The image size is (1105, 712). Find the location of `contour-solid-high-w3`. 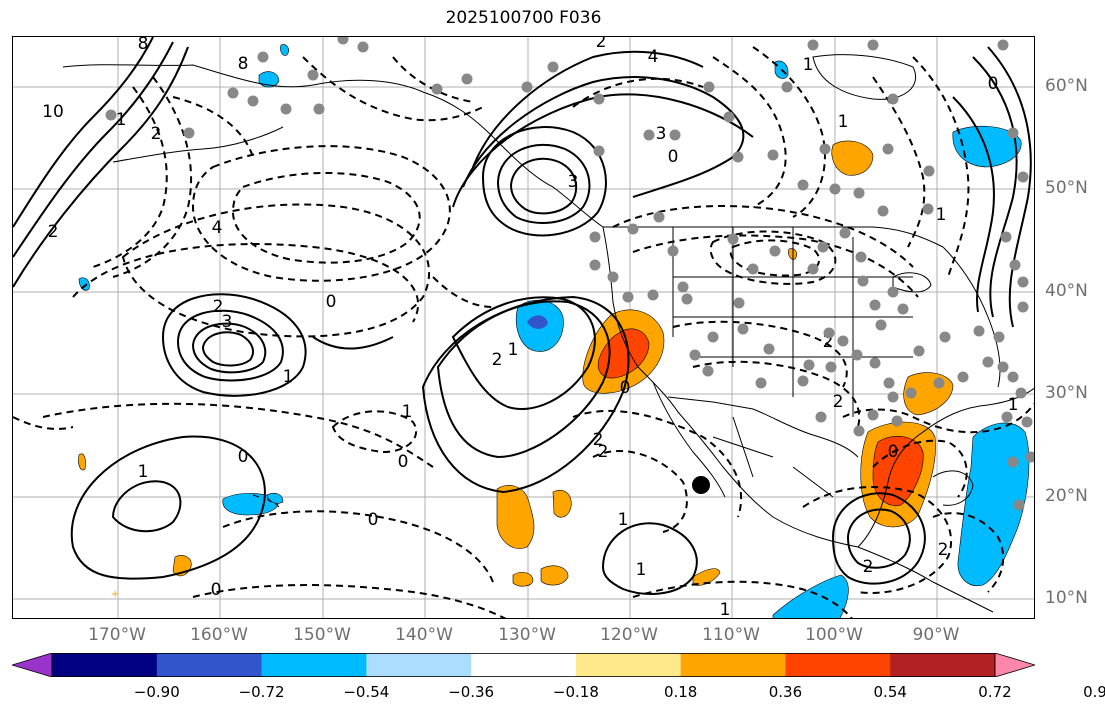

contour-solid-high-w3 is located at coordinates (229, 348).